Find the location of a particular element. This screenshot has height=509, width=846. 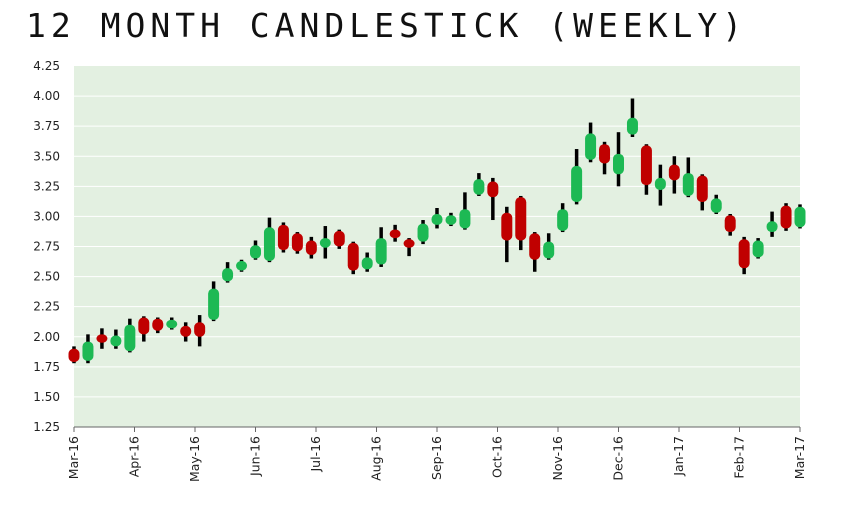

y-tick-label: 1.25 is located at coordinates (46, 427).